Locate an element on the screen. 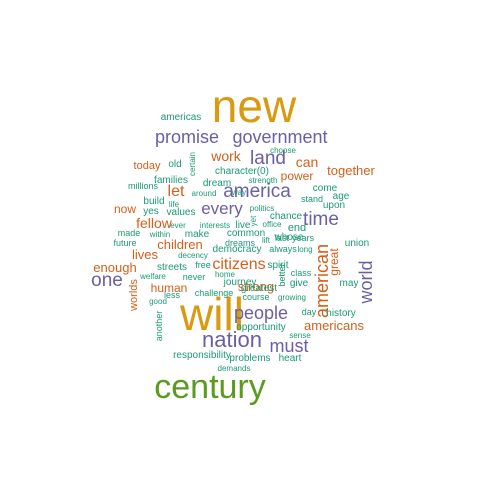 The height and width of the screenshot is (480, 480). word-day: day is located at coordinates (309, 312).